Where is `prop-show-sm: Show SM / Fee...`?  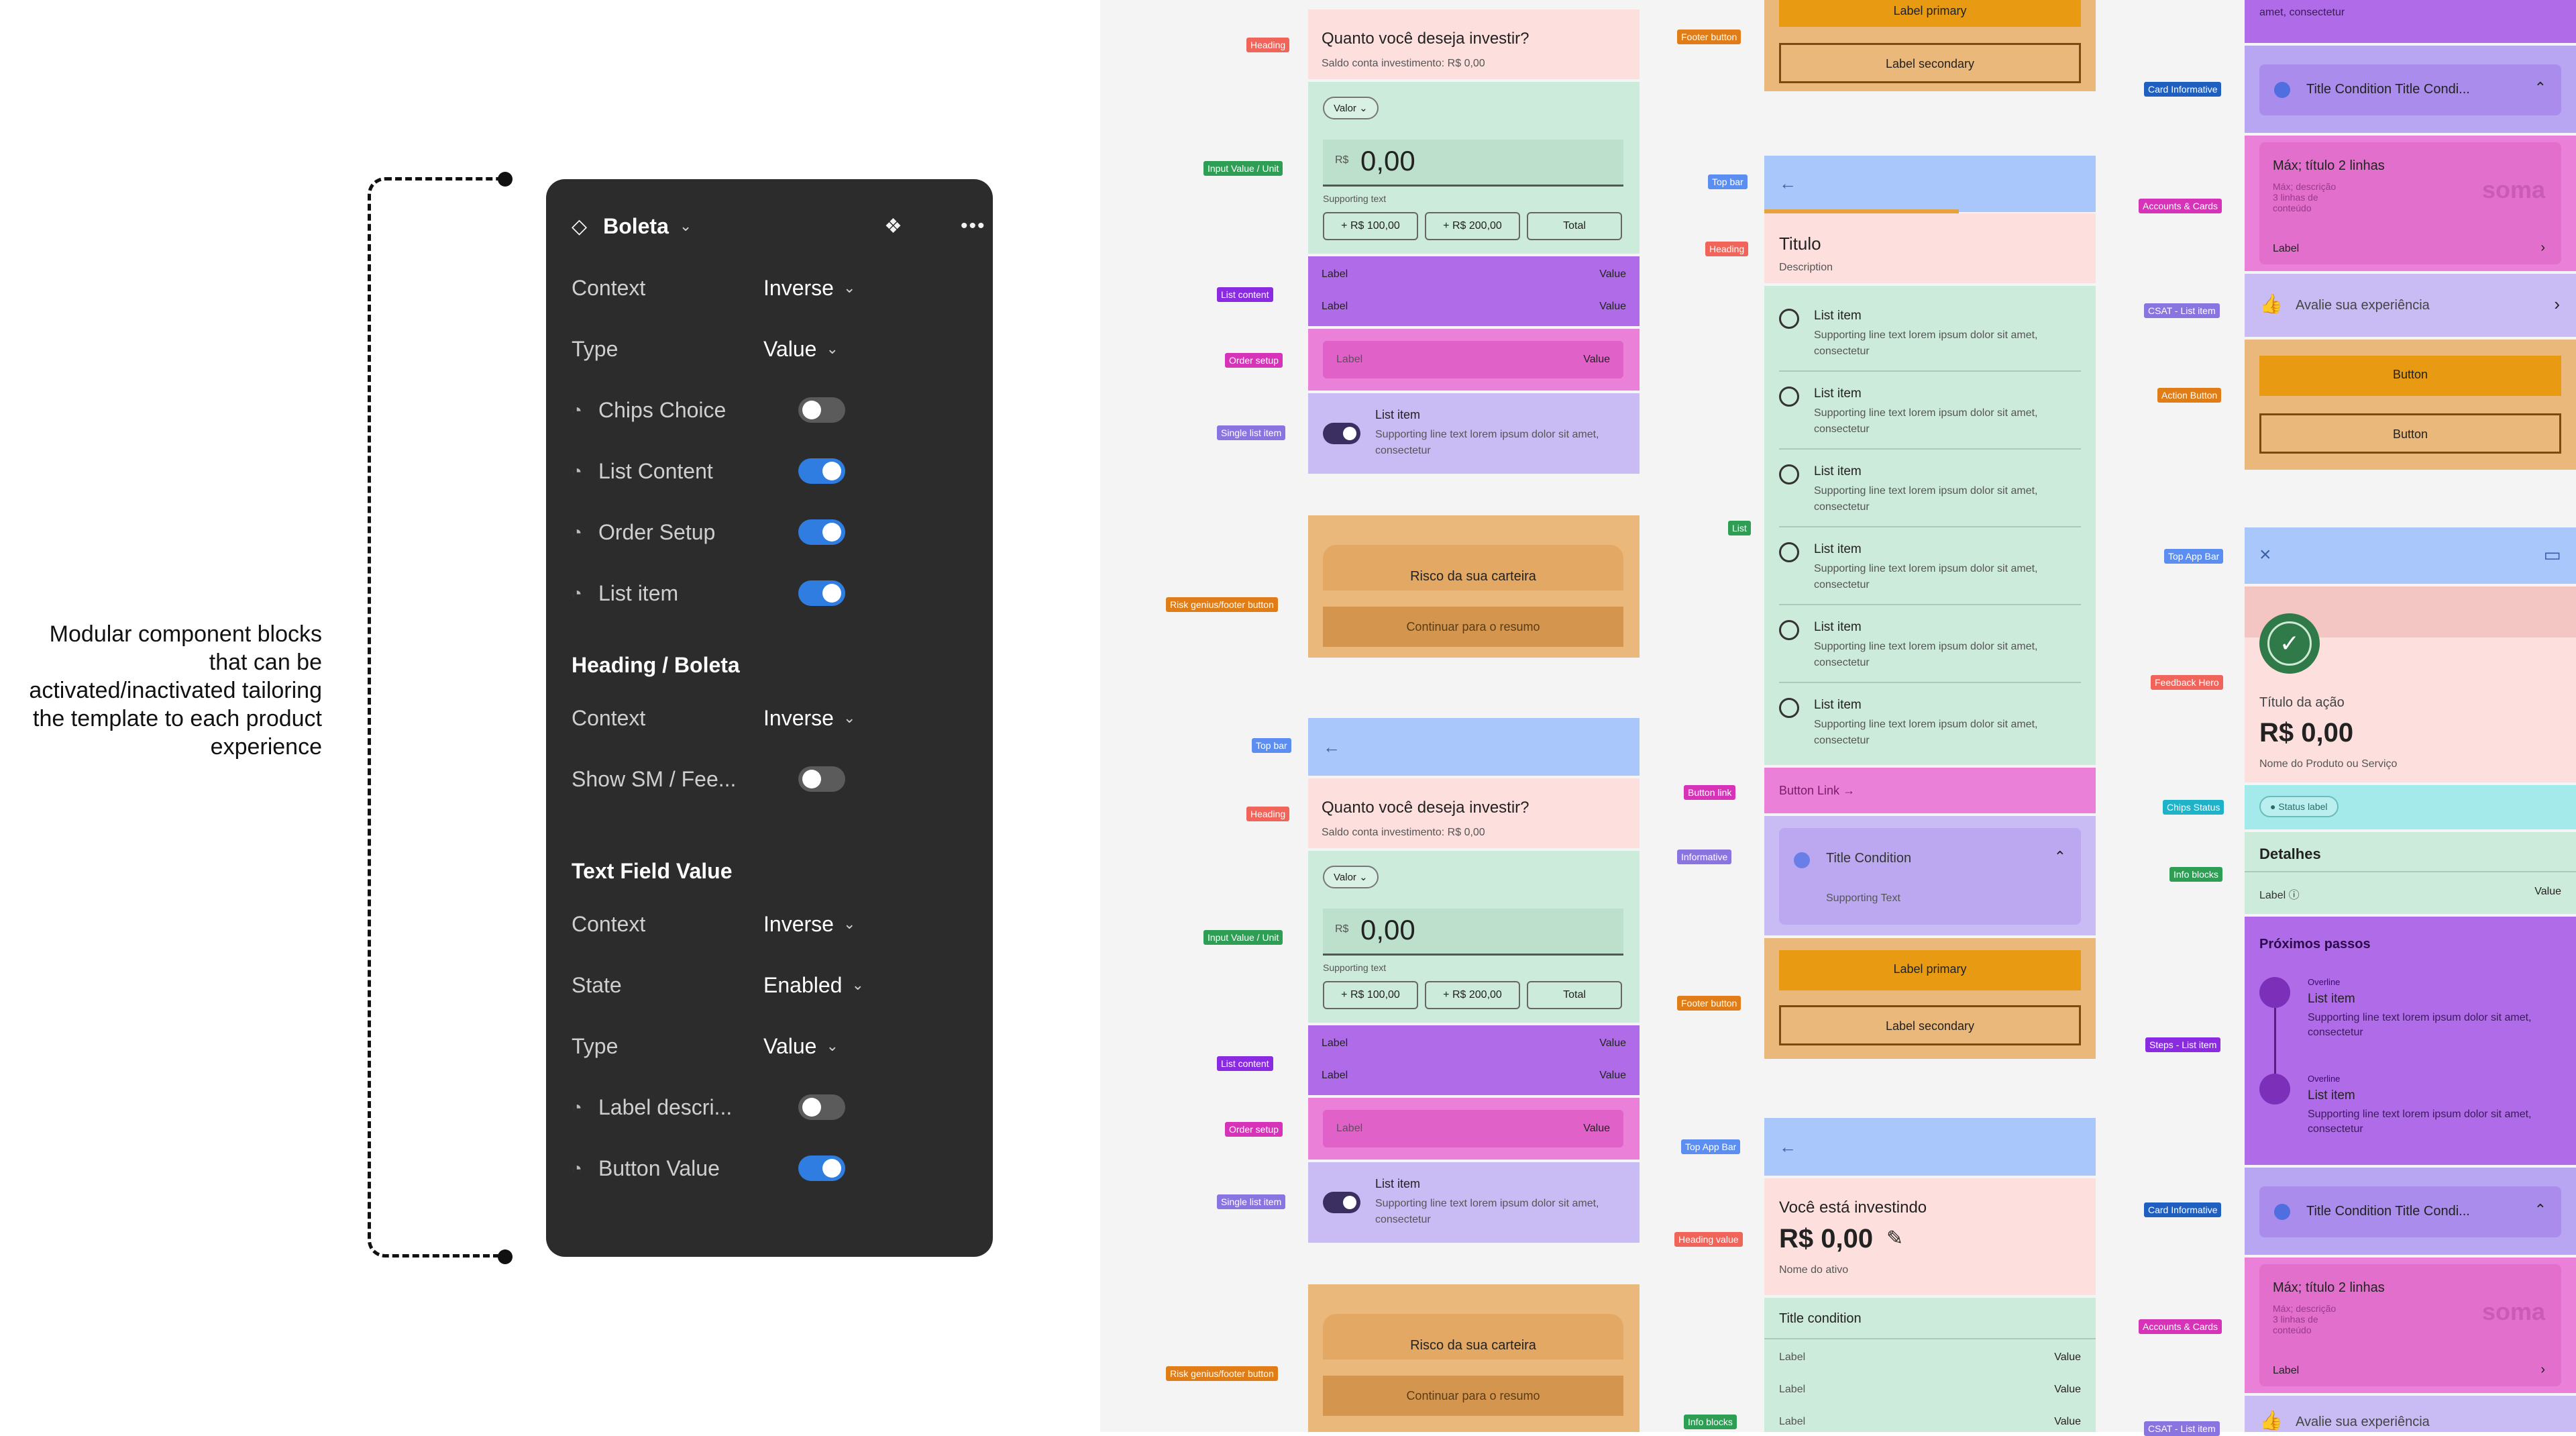
prop-show-sm: Show SM / Fee... is located at coordinates (772, 779).